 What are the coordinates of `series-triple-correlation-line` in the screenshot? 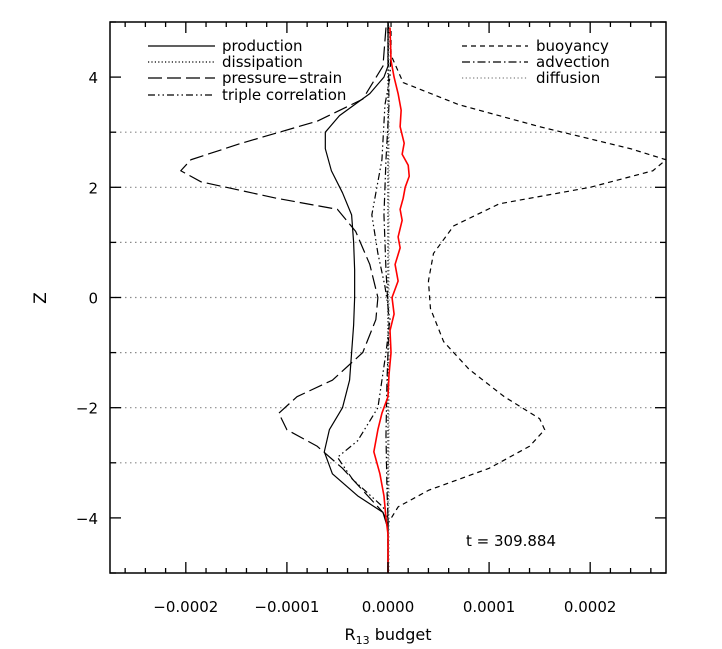 It's located at (364, 297).